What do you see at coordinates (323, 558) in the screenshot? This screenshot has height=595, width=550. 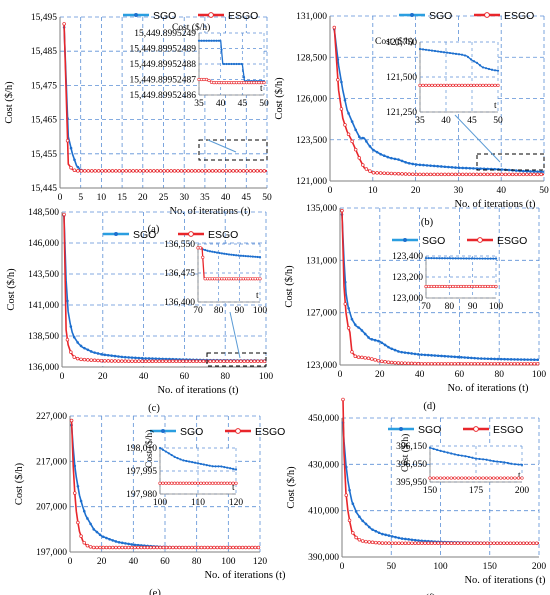 I see `y-tick-label: 390,000` at bounding box center [323, 558].